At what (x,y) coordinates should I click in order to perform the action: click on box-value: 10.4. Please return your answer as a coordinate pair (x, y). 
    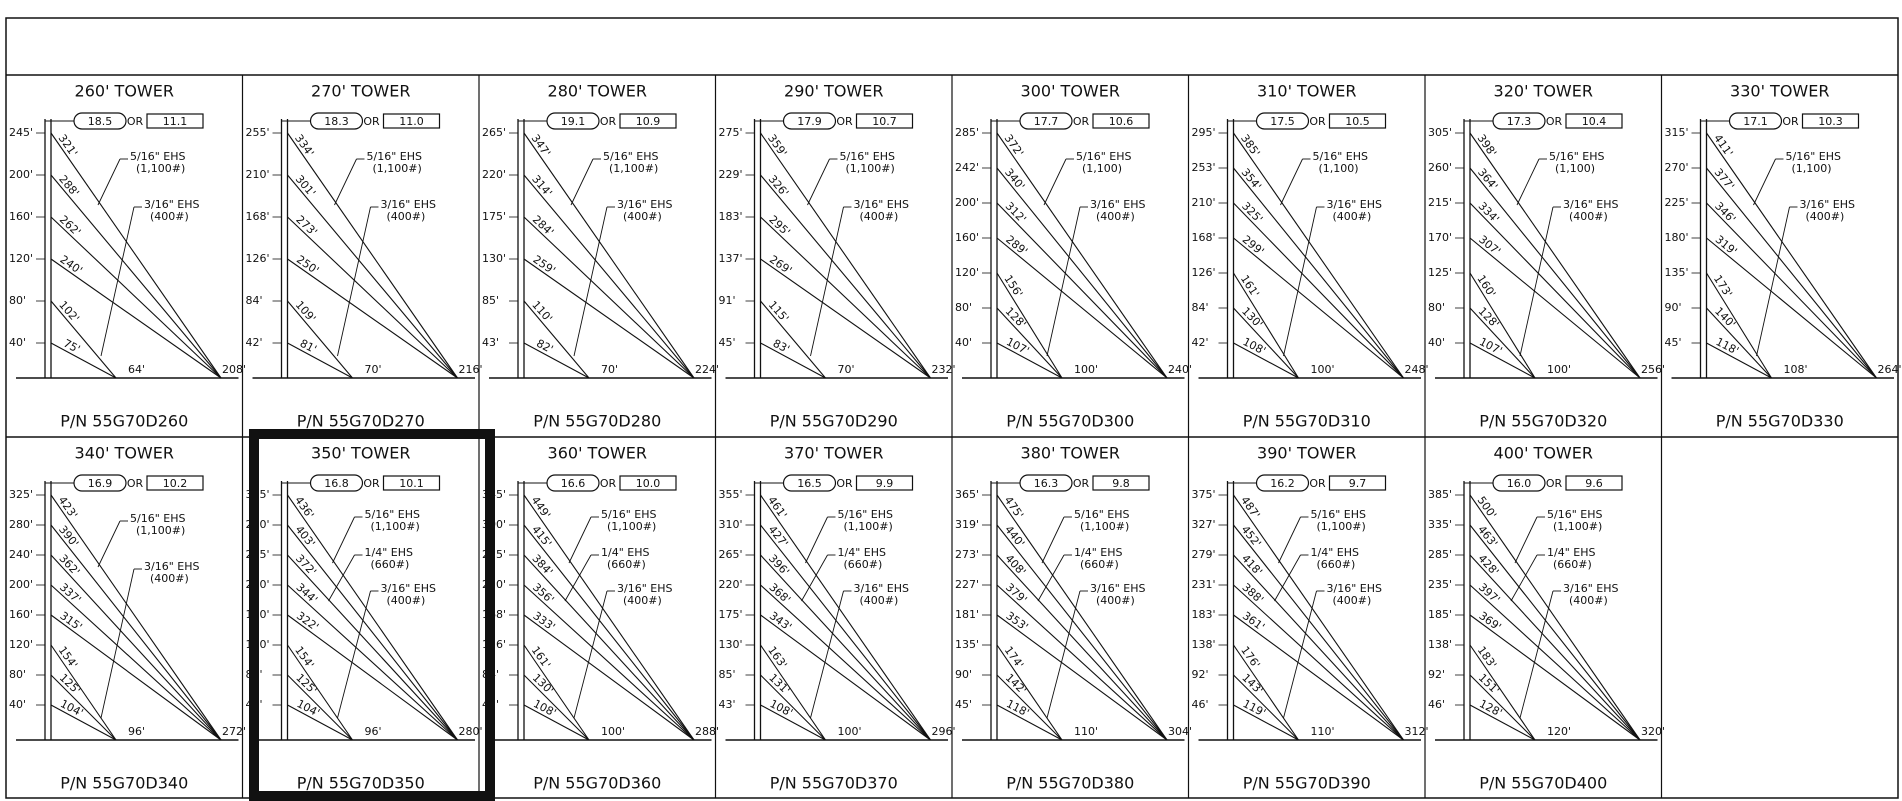
    Looking at the image, I should click on (1594, 121).